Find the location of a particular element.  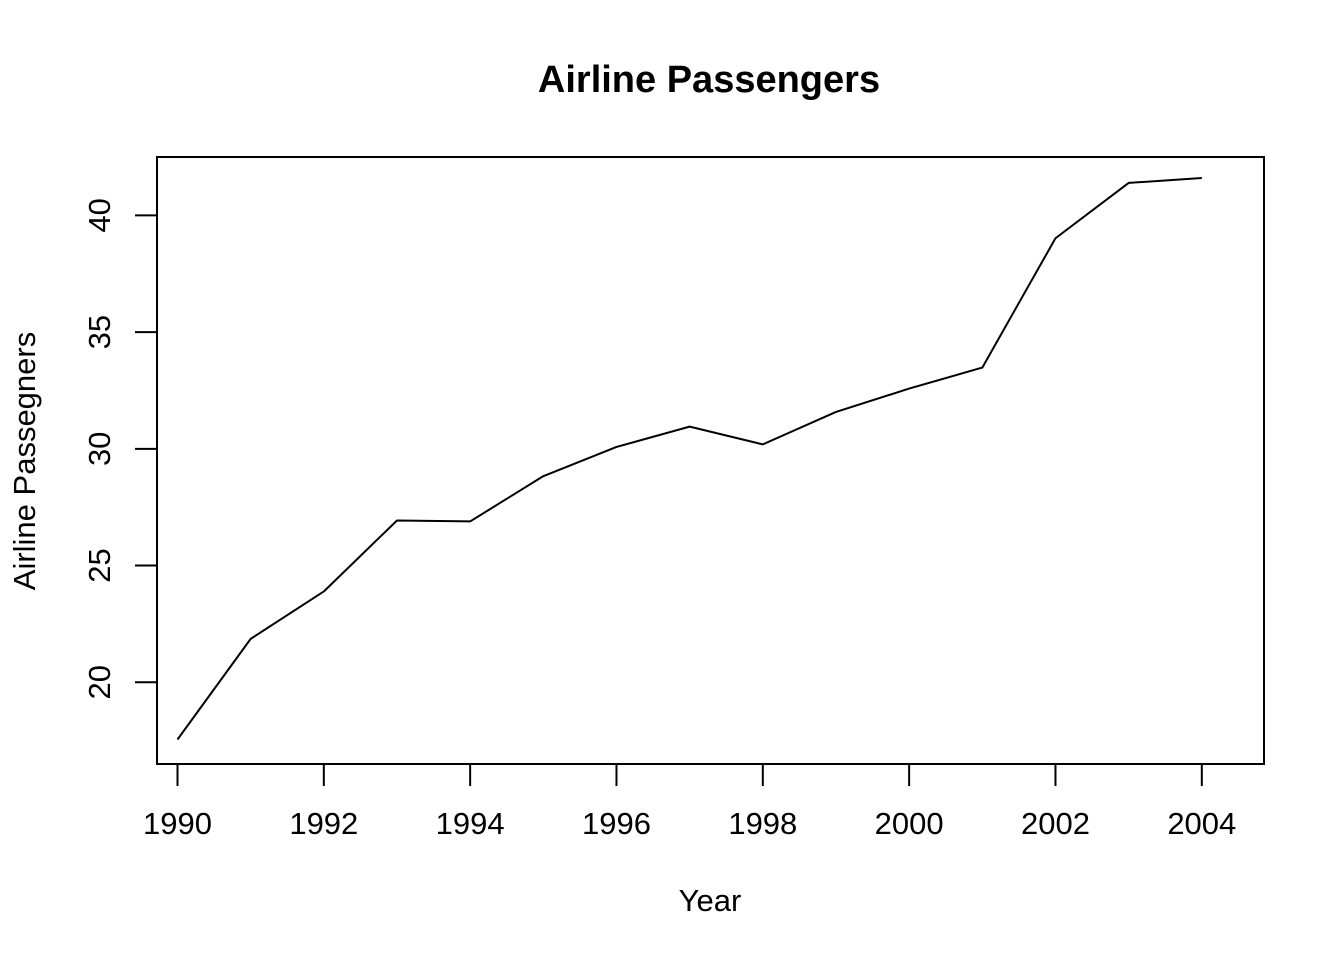

y-tick-label: 25 is located at coordinates (99, 565).